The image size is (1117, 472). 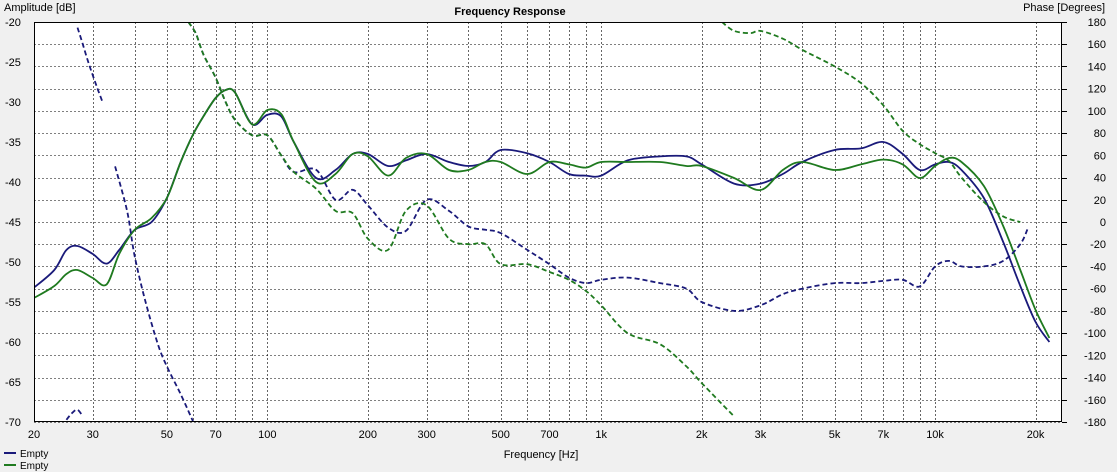 What do you see at coordinates (501, 435) in the screenshot?
I see `x-tick-label: 500` at bounding box center [501, 435].